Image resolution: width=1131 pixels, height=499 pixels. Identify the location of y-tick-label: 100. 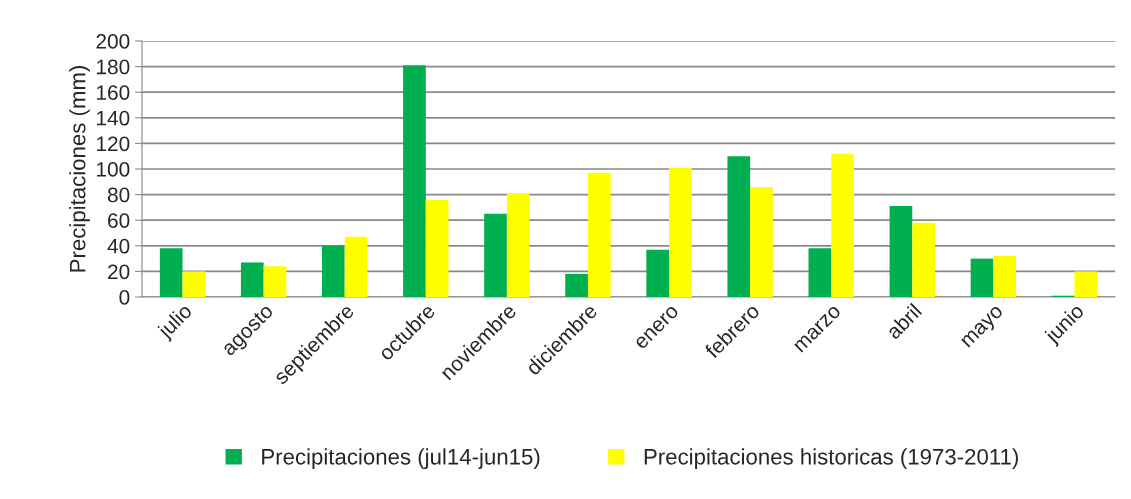
(113, 169).